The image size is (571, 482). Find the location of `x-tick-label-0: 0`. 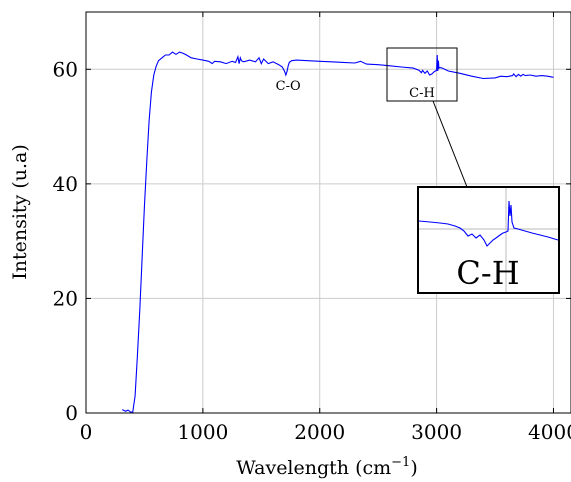

x-tick-label-0: 0 is located at coordinates (86, 432).